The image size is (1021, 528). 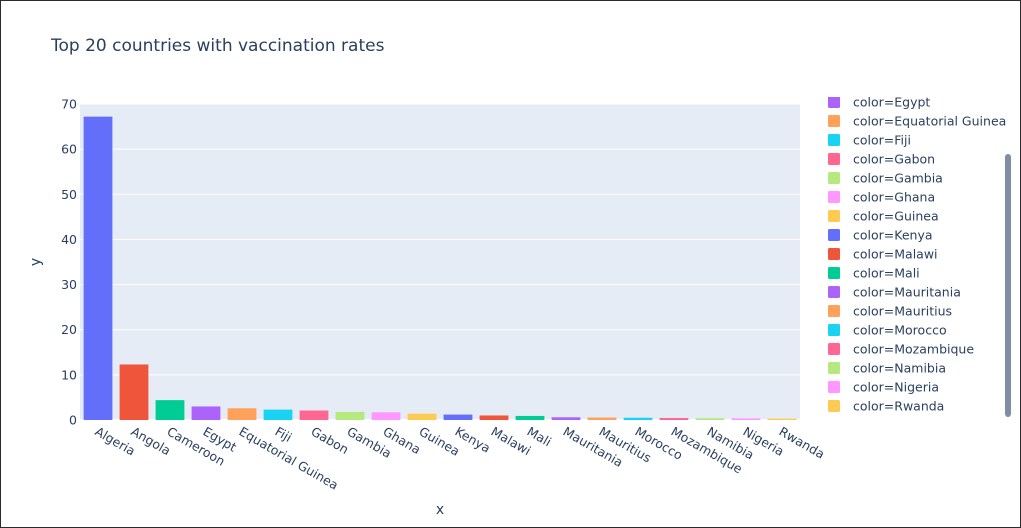 What do you see at coordinates (638, 418) in the screenshot?
I see `bar-morocco` at bounding box center [638, 418].